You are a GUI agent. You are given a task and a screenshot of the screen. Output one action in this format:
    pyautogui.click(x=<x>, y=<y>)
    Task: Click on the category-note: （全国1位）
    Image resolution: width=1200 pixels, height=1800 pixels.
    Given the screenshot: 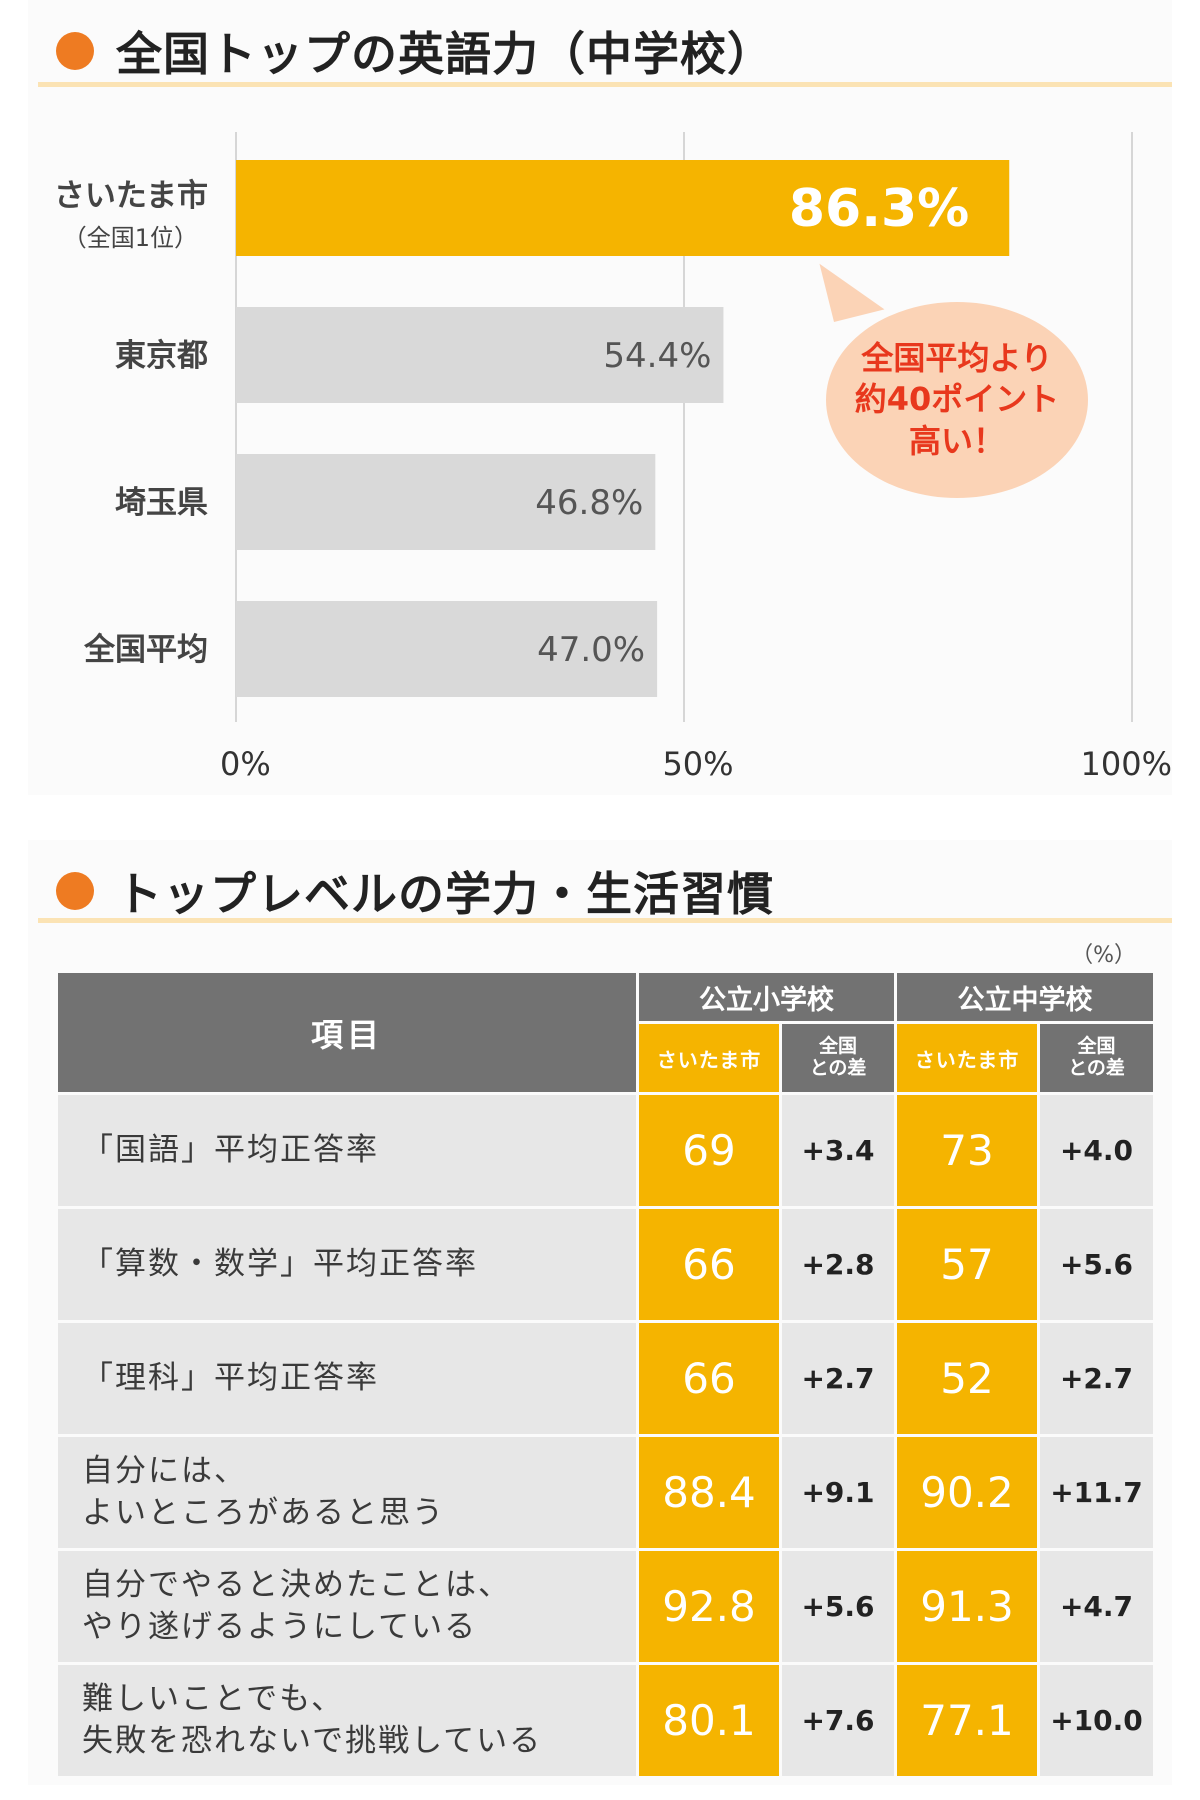 What is the action you would take?
    pyautogui.click(x=130, y=238)
    